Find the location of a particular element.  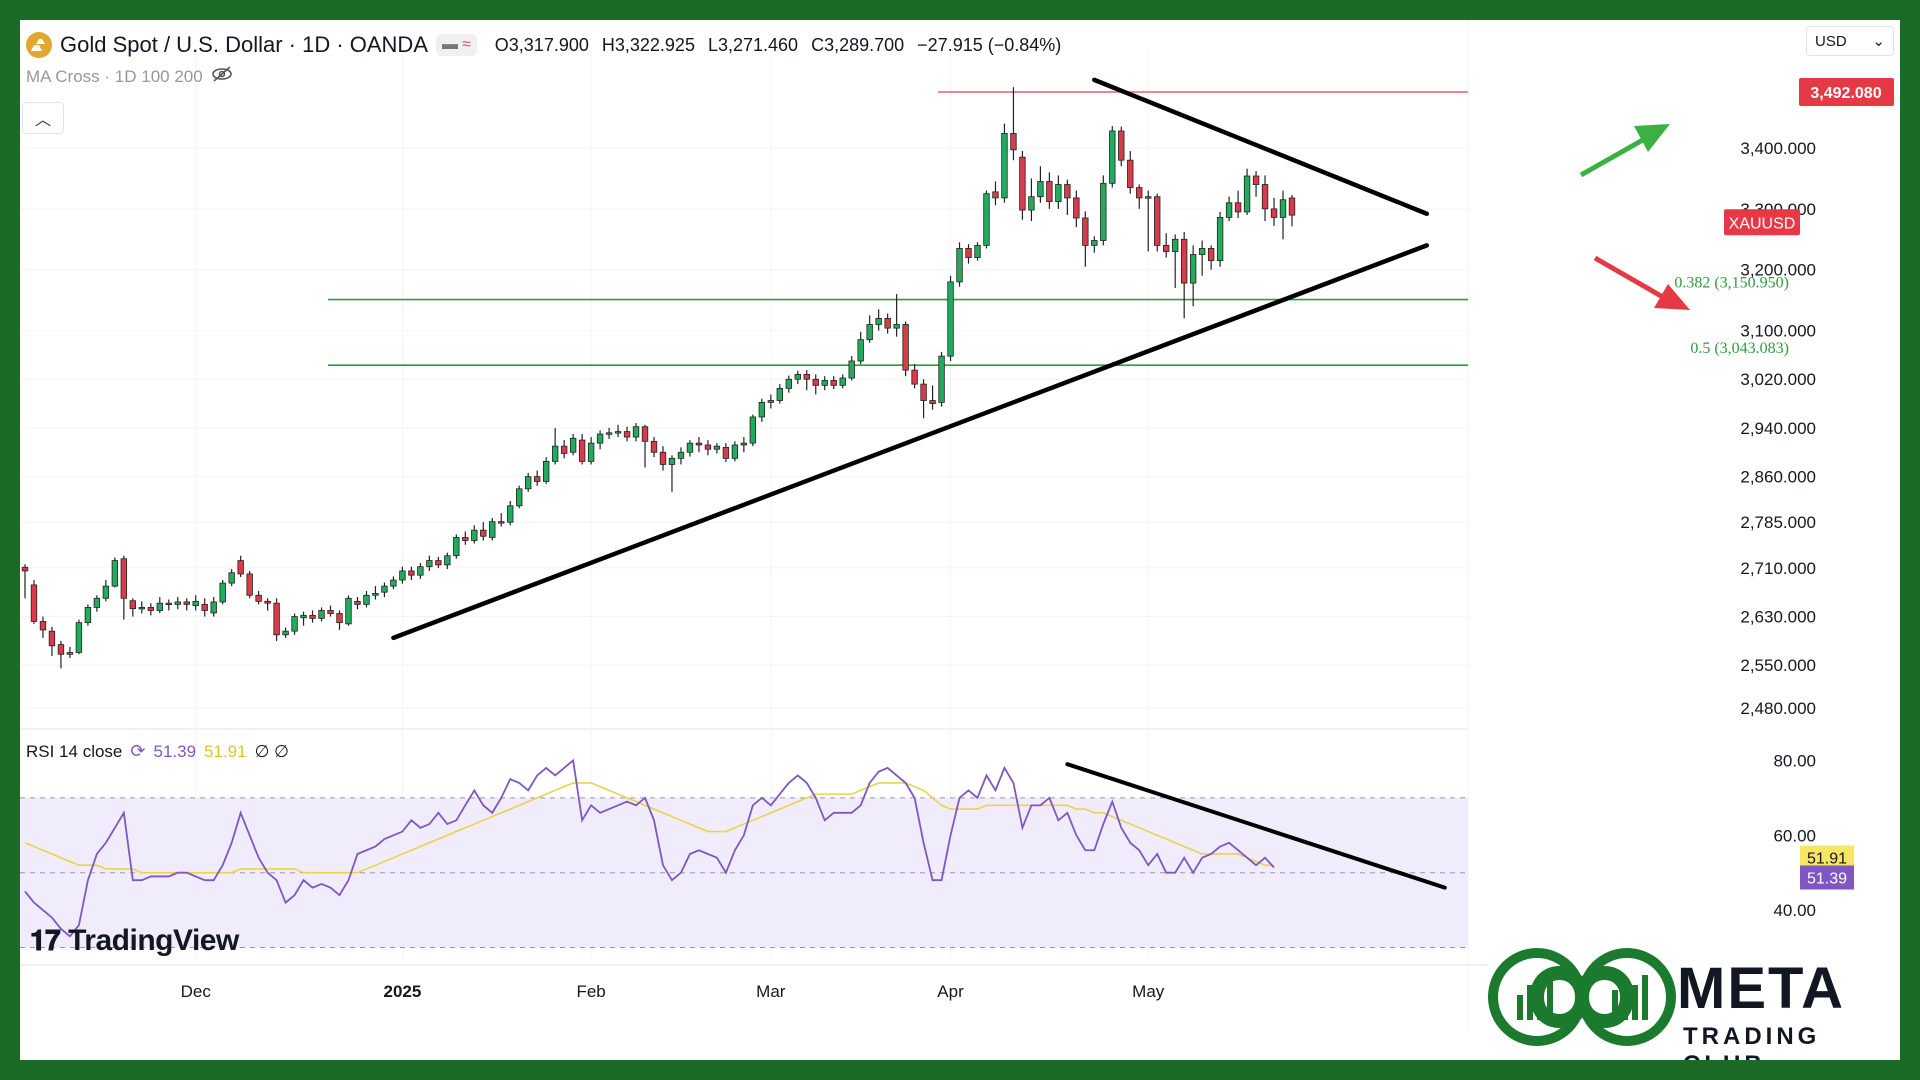

time-tick-label: Dec is located at coordinates (196, 991).